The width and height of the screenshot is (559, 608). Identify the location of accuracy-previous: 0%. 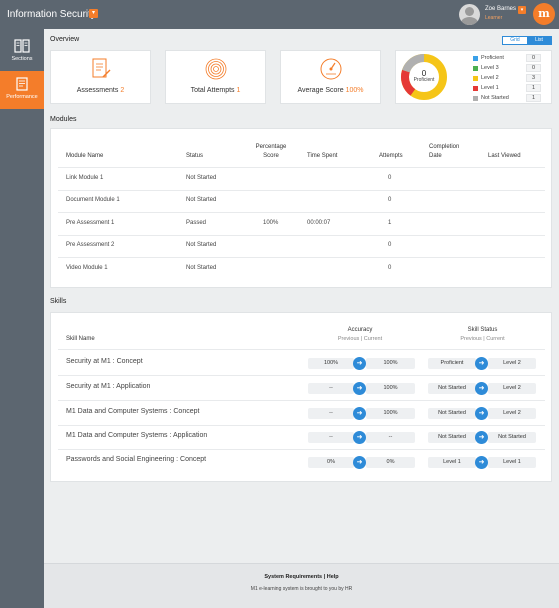
(331, 462).